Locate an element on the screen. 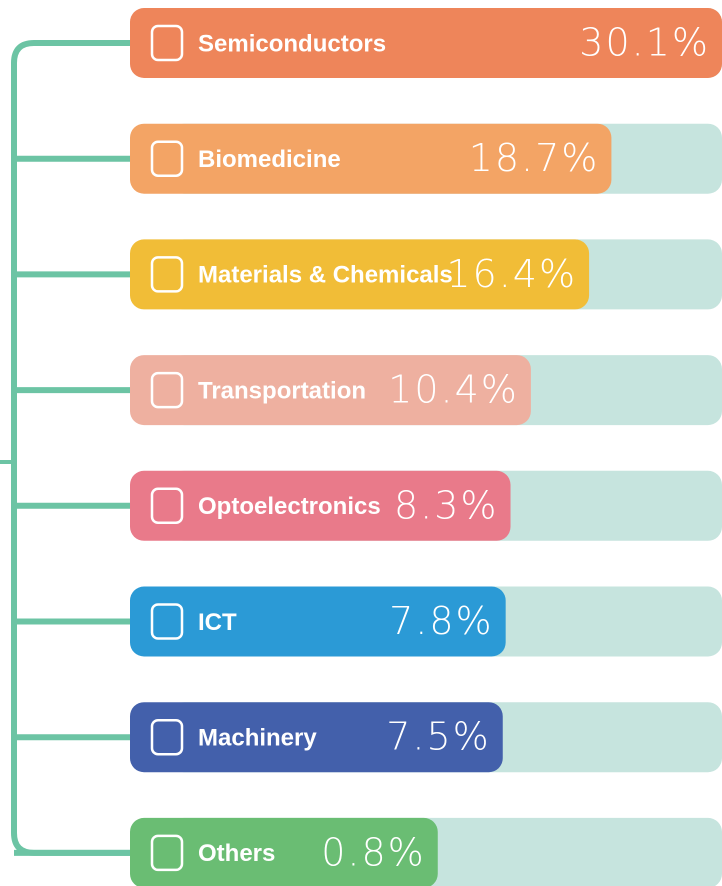 The width and height of the screenshot is (722, 886). value-label: 16.4% is located at coordinates (511, 274).